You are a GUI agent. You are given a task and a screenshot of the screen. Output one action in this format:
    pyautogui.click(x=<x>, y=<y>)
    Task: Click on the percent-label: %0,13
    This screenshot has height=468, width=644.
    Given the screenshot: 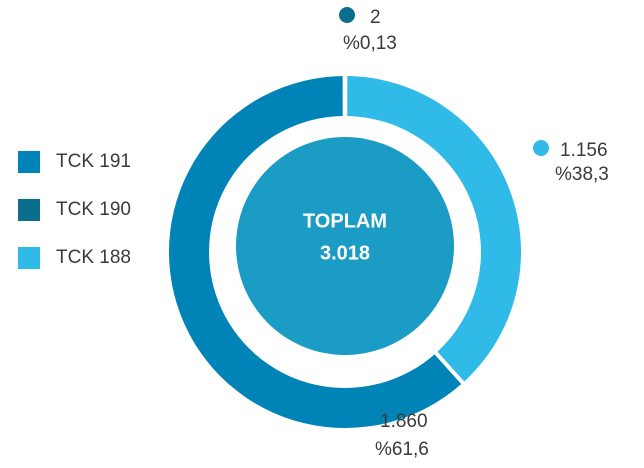 What is the action you would take?
    pyautogui.click(x=370, y=43)
    